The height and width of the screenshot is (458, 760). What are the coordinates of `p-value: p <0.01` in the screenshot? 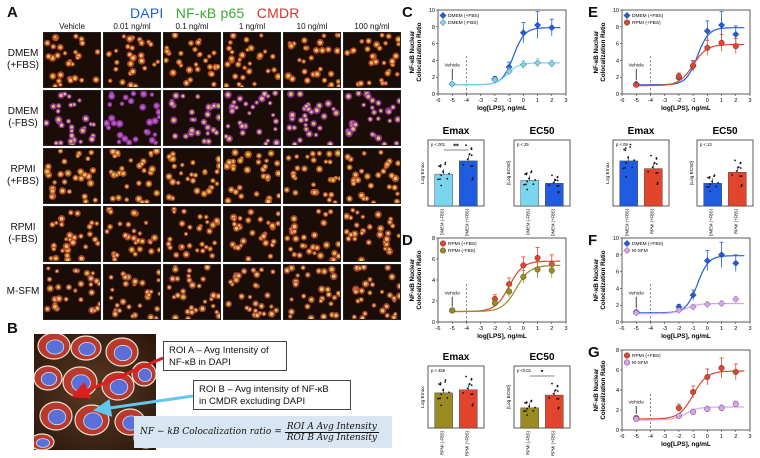 It's located at (524, 370).